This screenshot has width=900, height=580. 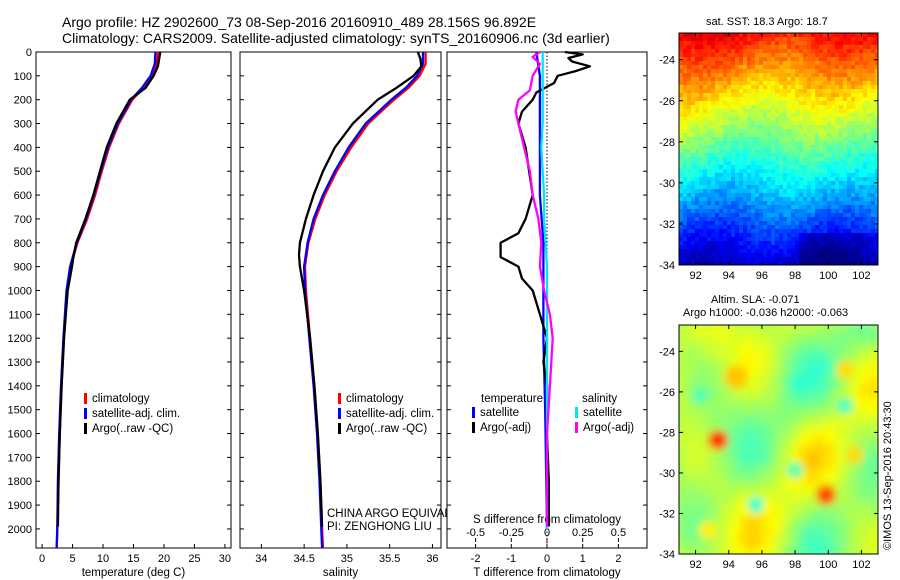 What do you see at coordinates (547, 533) in the screenshot?
I see `sdiff-xtick-label: 0` at bounding box center [547, 533].